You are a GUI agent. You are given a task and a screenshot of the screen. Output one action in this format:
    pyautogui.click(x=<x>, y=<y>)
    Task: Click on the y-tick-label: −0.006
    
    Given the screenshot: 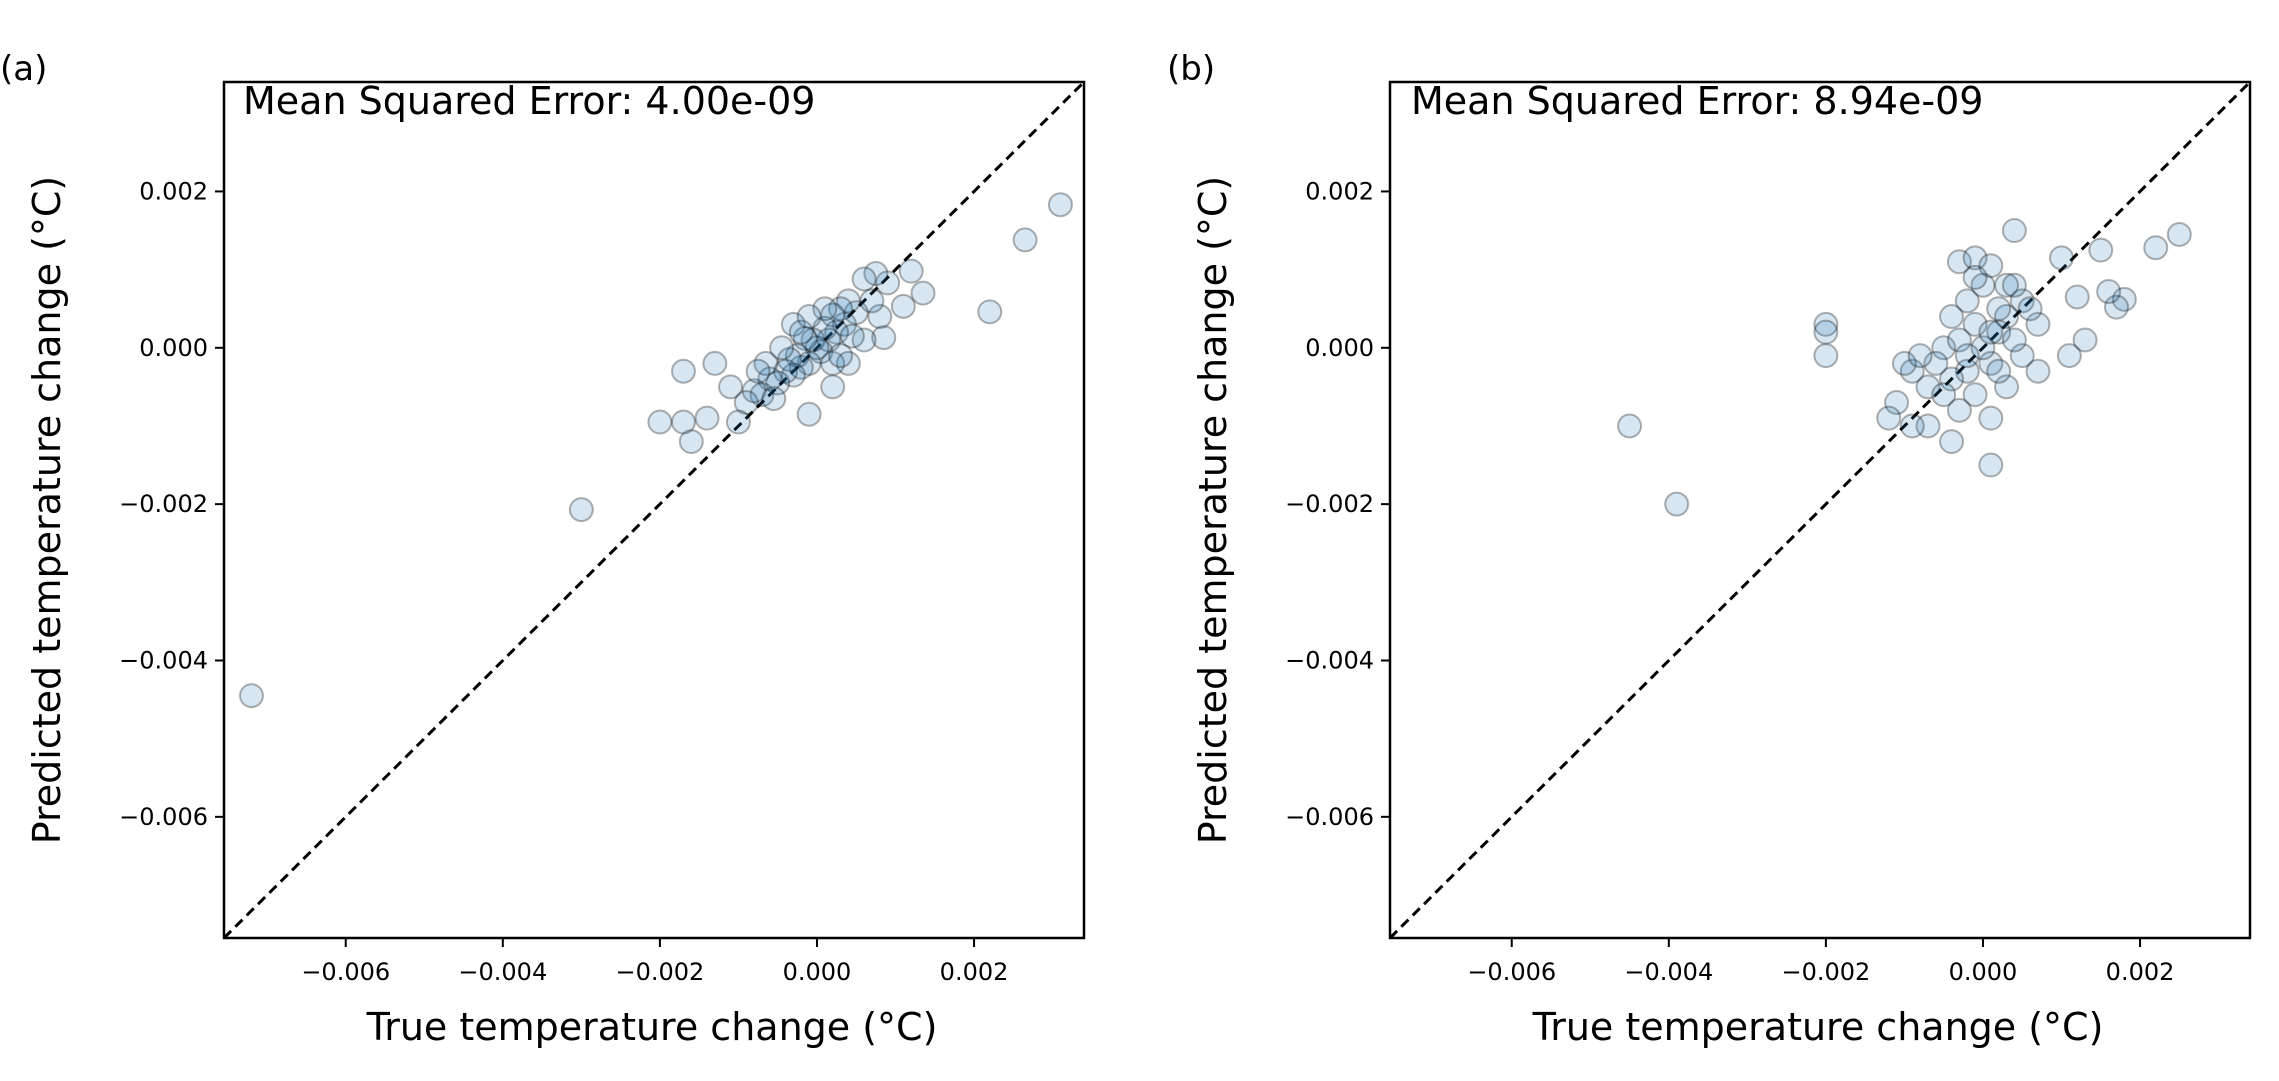 What is the action you would take?
    pyautogui.click(x=163, y=817)
    